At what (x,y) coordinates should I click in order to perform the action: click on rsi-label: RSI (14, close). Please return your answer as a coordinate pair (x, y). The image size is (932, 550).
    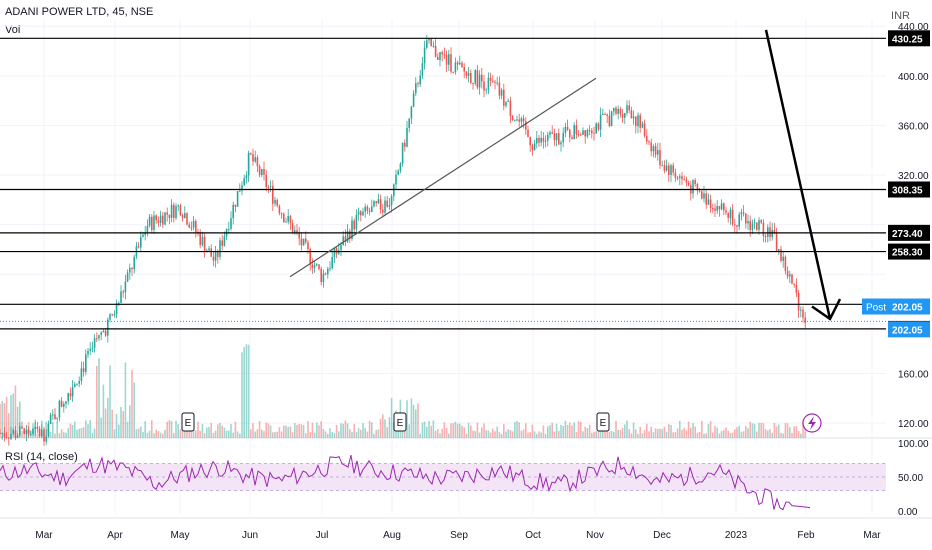
    Looking at the image, I should click on (41, 457).